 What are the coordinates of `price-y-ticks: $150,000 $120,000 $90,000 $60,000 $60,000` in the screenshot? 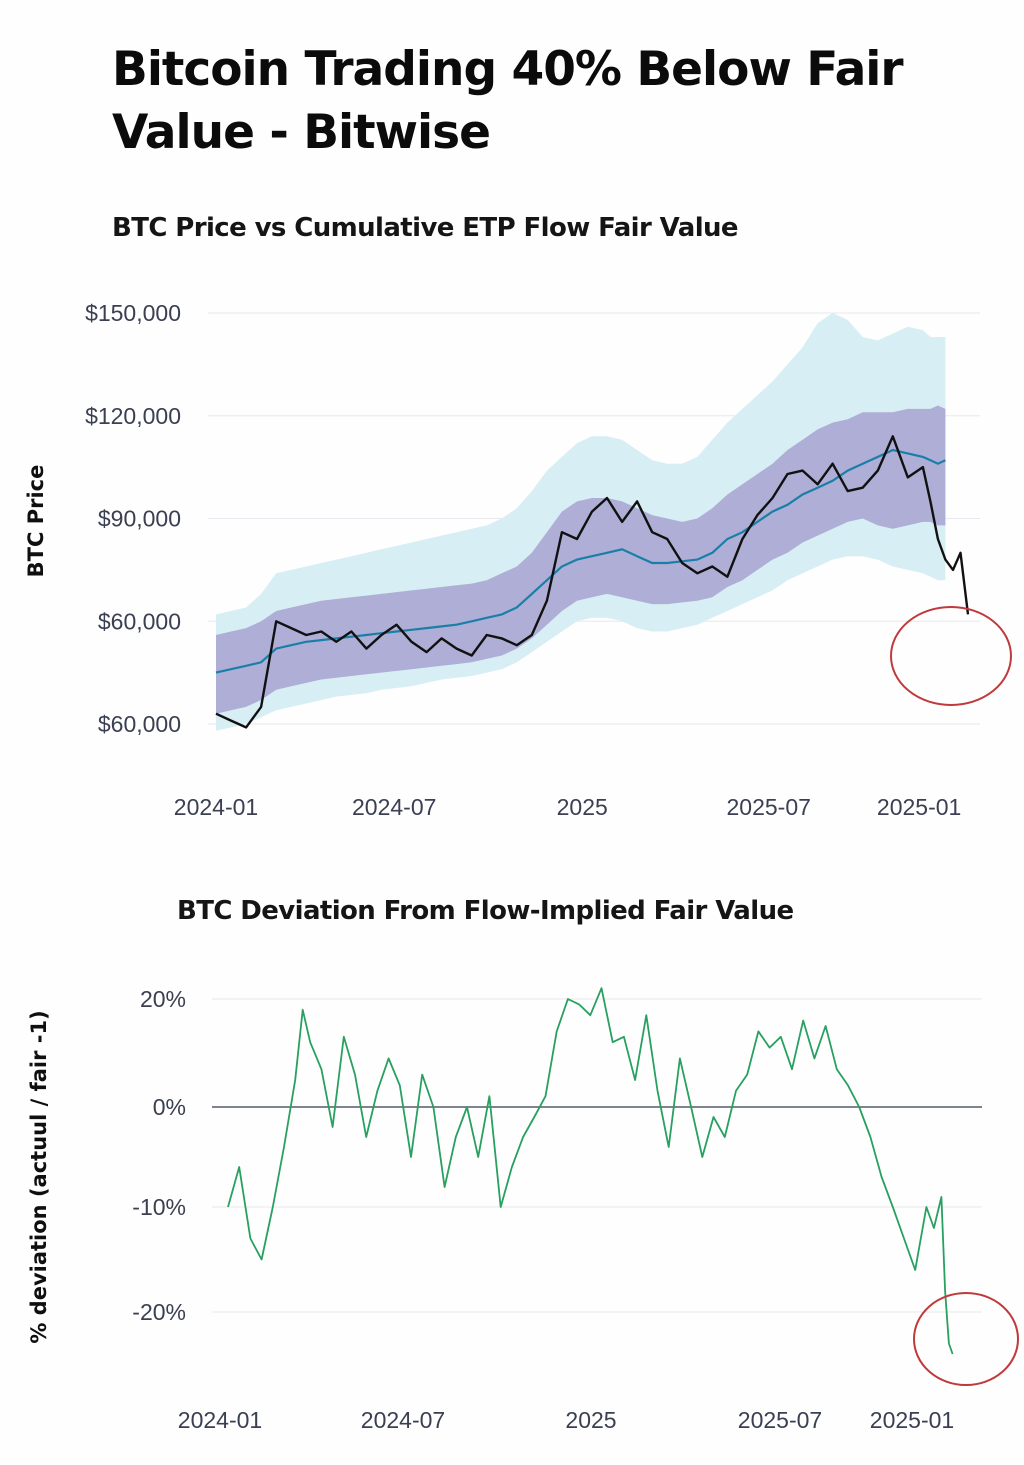 It's located at (133, 518).